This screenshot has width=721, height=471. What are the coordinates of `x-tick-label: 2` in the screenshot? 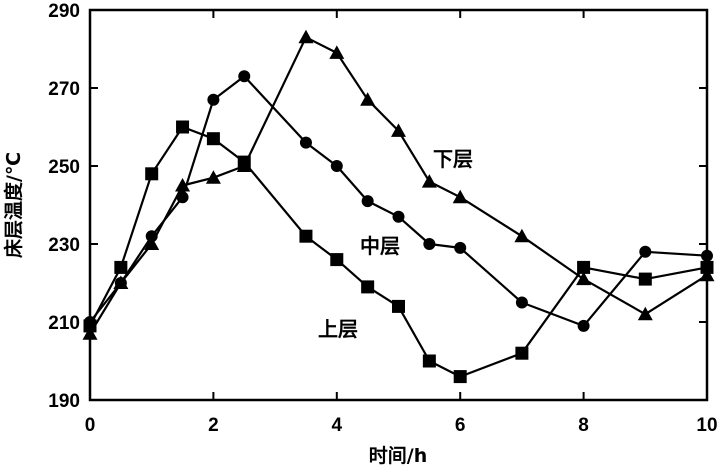 It's located at (213, 425).